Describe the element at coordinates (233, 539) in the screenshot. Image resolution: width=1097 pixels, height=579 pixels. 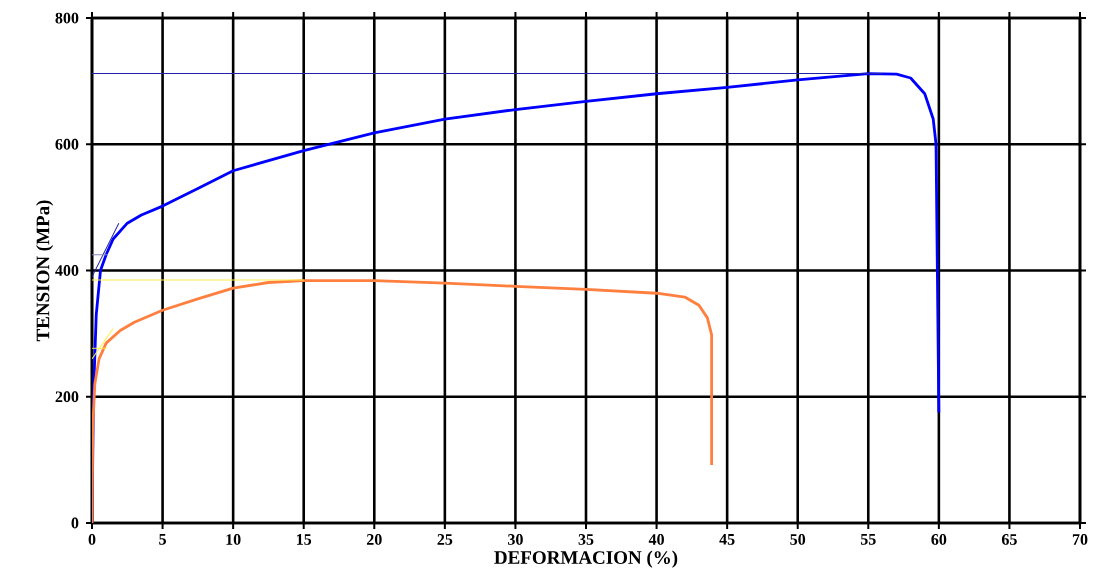
I see `x-tick-label: 10` at that location.